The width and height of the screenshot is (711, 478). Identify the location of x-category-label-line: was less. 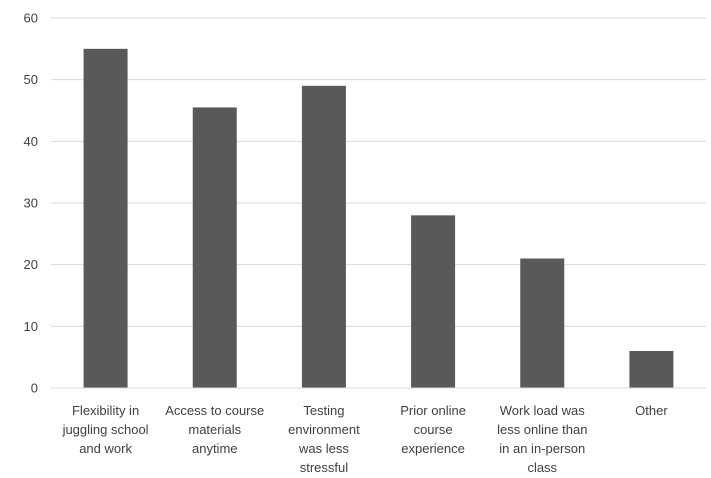
(323, 448).